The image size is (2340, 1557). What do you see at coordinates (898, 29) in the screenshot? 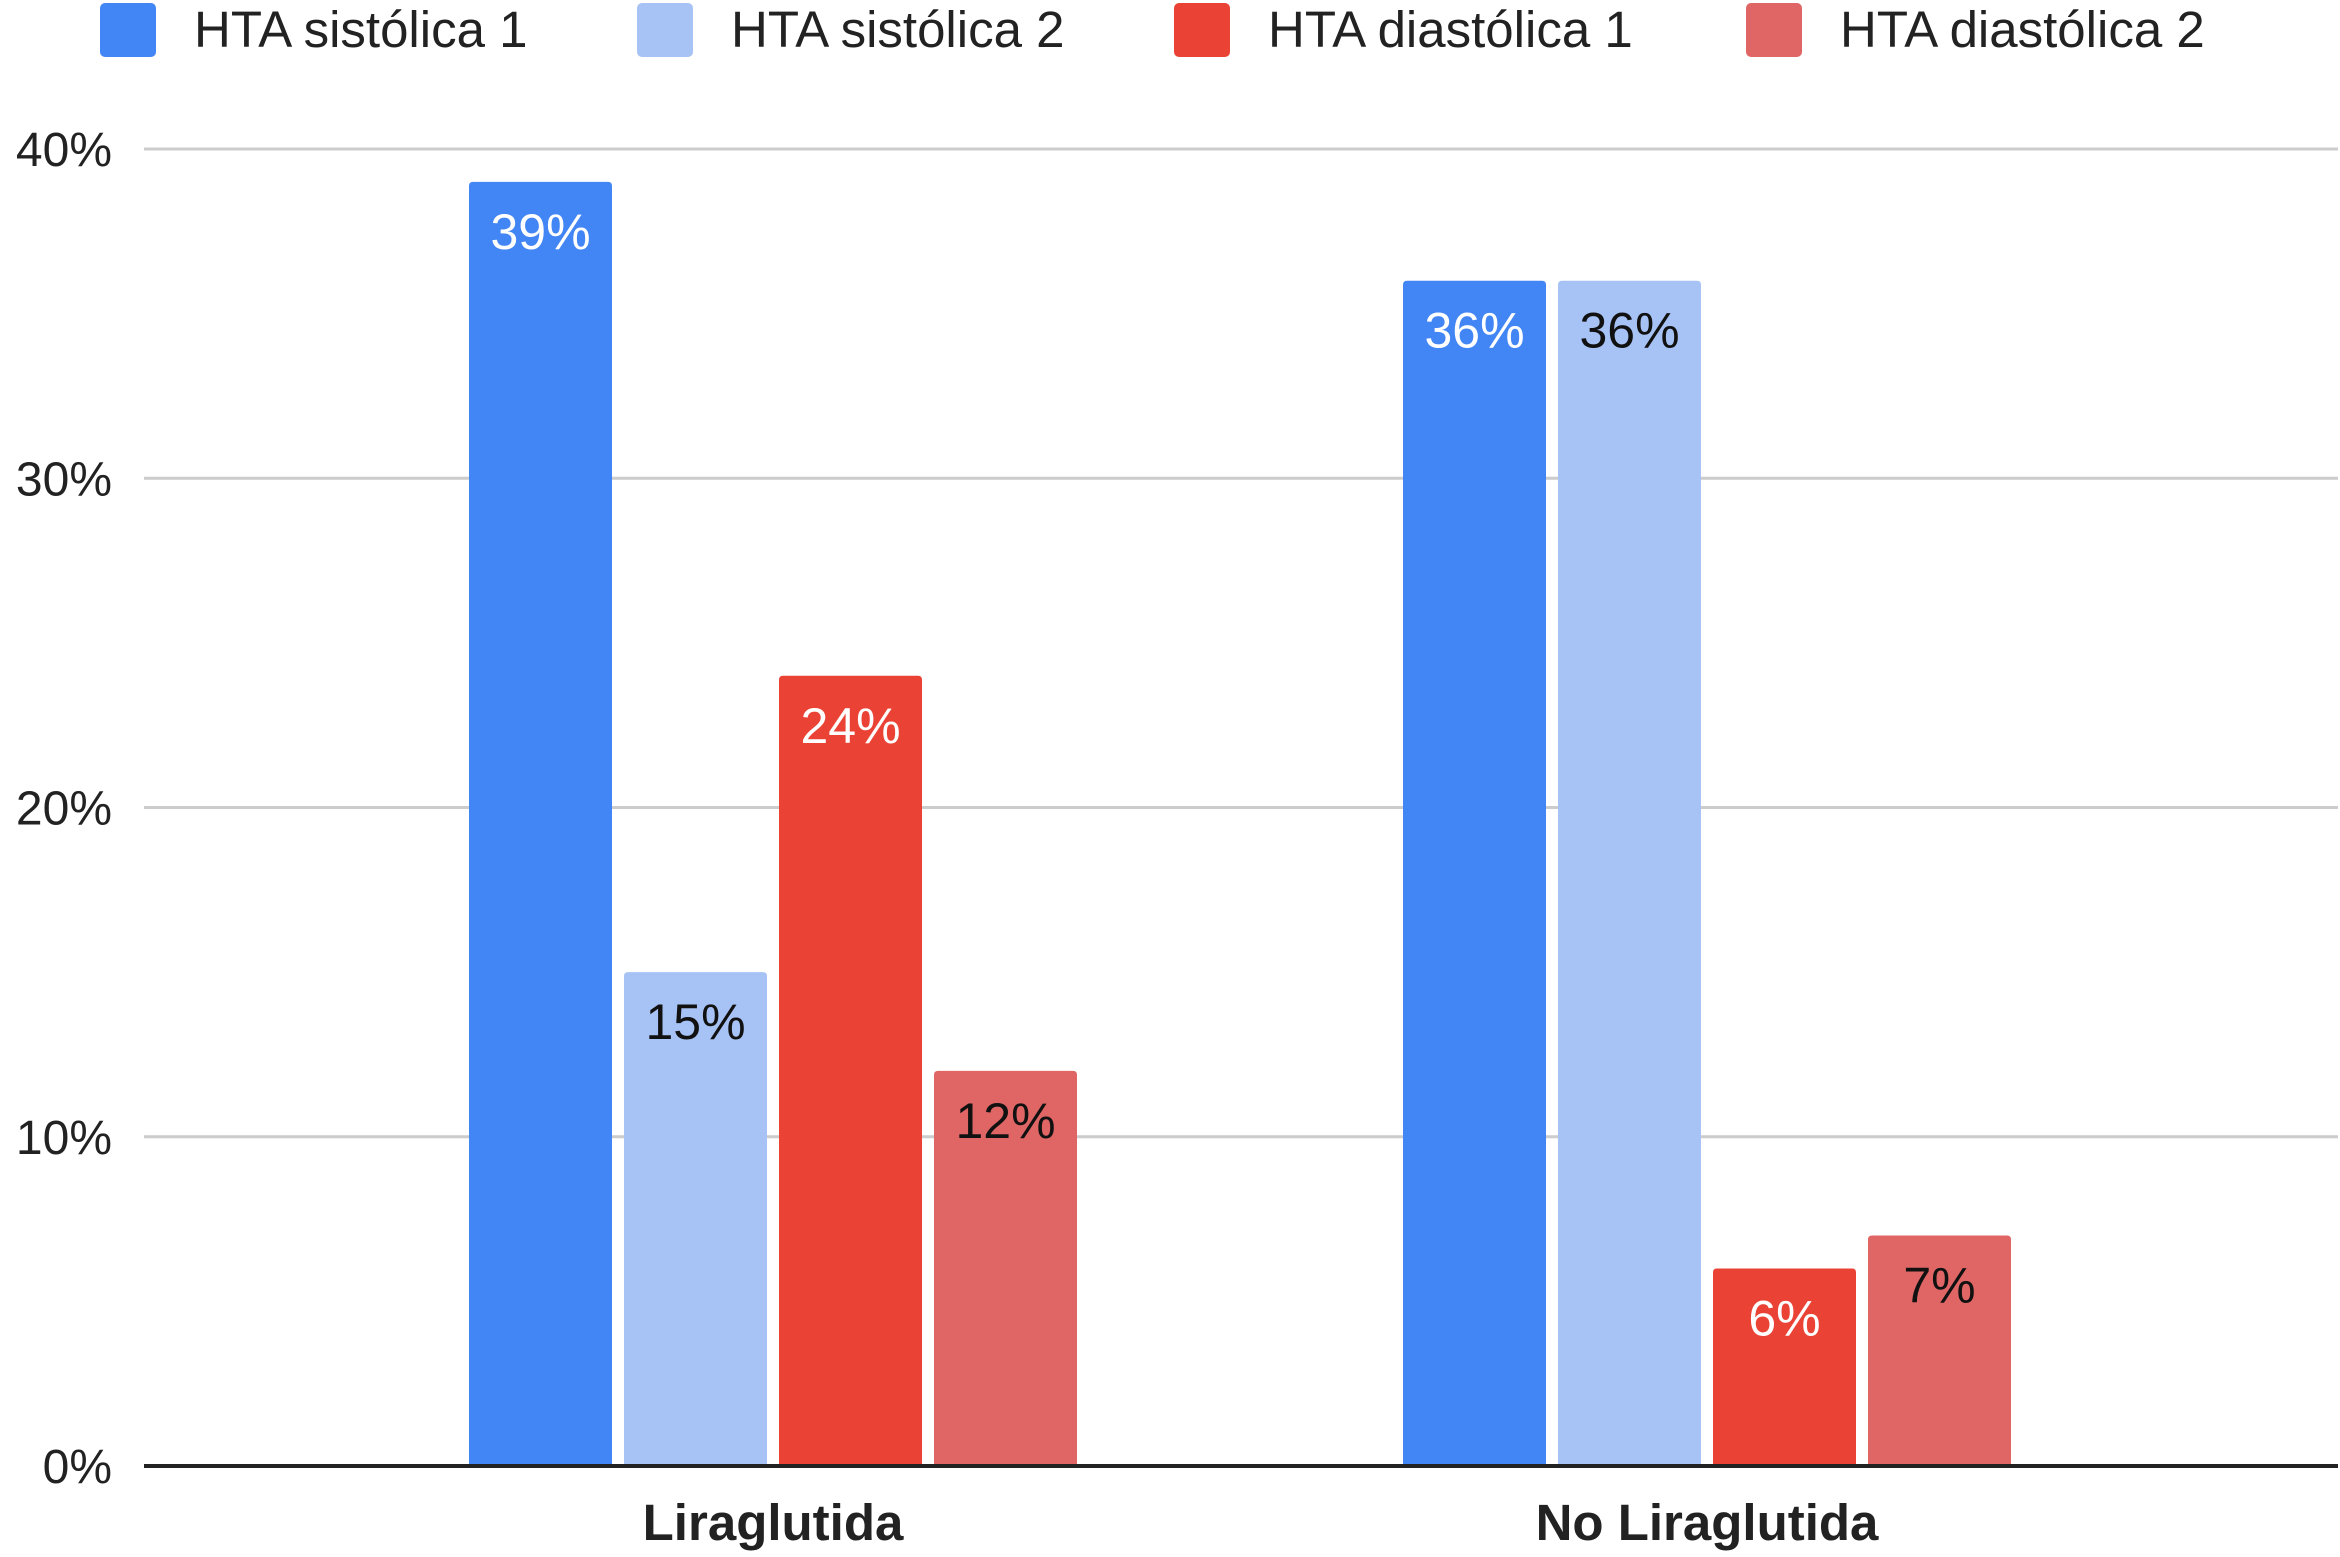
I see `legend-label: HTA sistólica 2` at bounding box center [898, 29].